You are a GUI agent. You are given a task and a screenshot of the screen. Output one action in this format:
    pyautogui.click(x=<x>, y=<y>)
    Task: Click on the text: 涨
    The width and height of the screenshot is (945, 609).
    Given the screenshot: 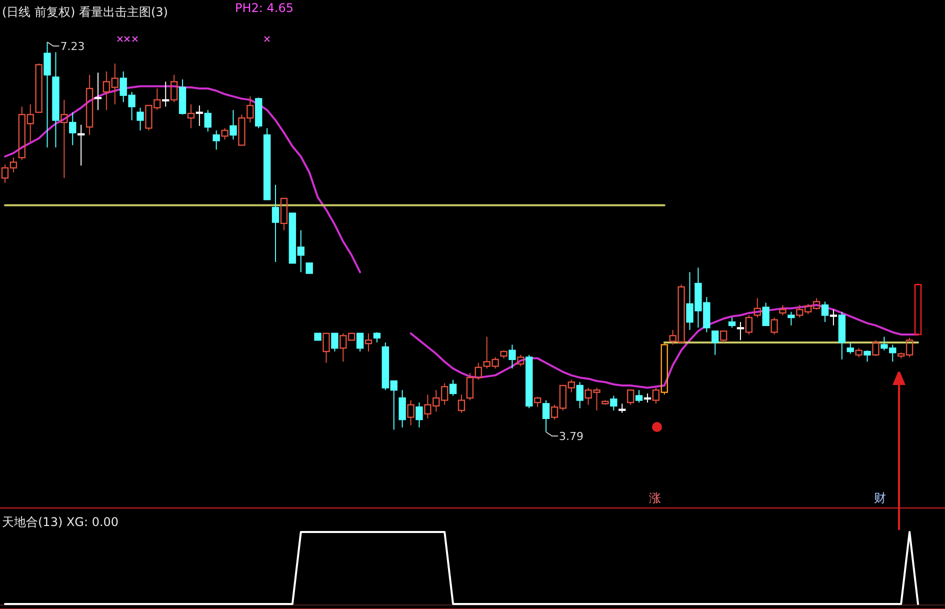 What is the action you would take?
    pyautogui.click(x=655, y=498)
    